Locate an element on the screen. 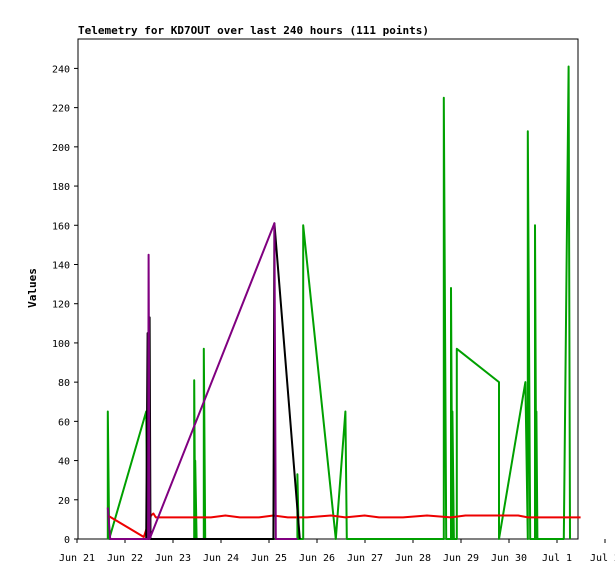 The width and height of the screenshot is (615, 579). x-tick-label: Jun 29 is located at coordinates (461, 558).